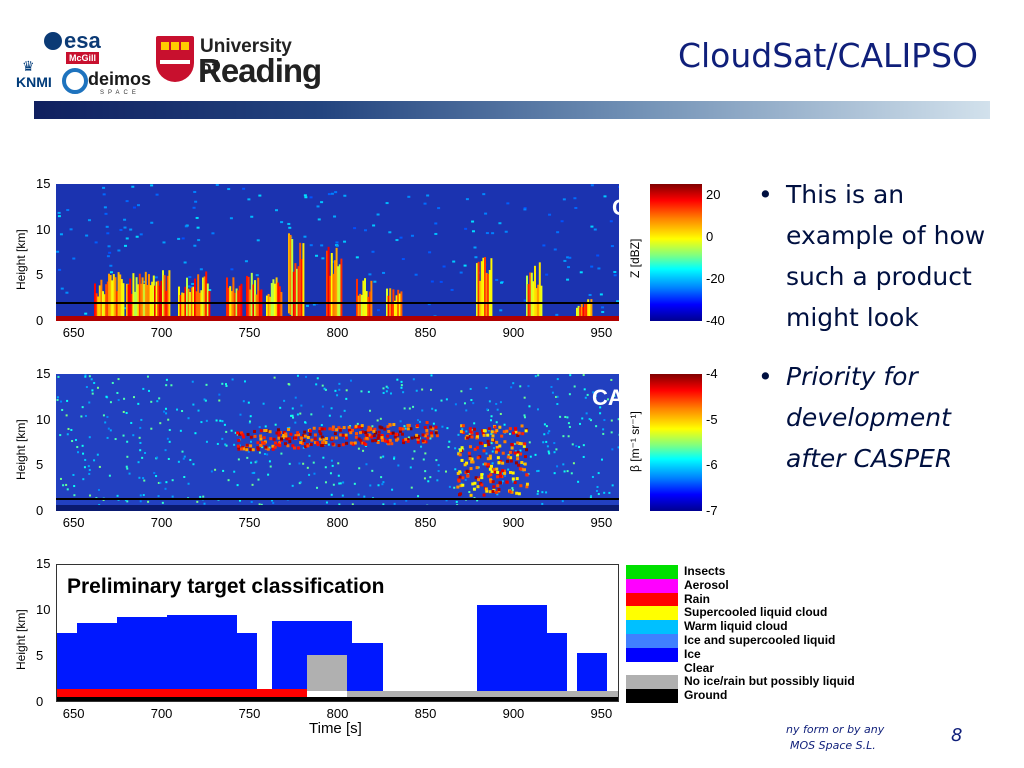  I want to click on legend-swatch, so click(652, 640).